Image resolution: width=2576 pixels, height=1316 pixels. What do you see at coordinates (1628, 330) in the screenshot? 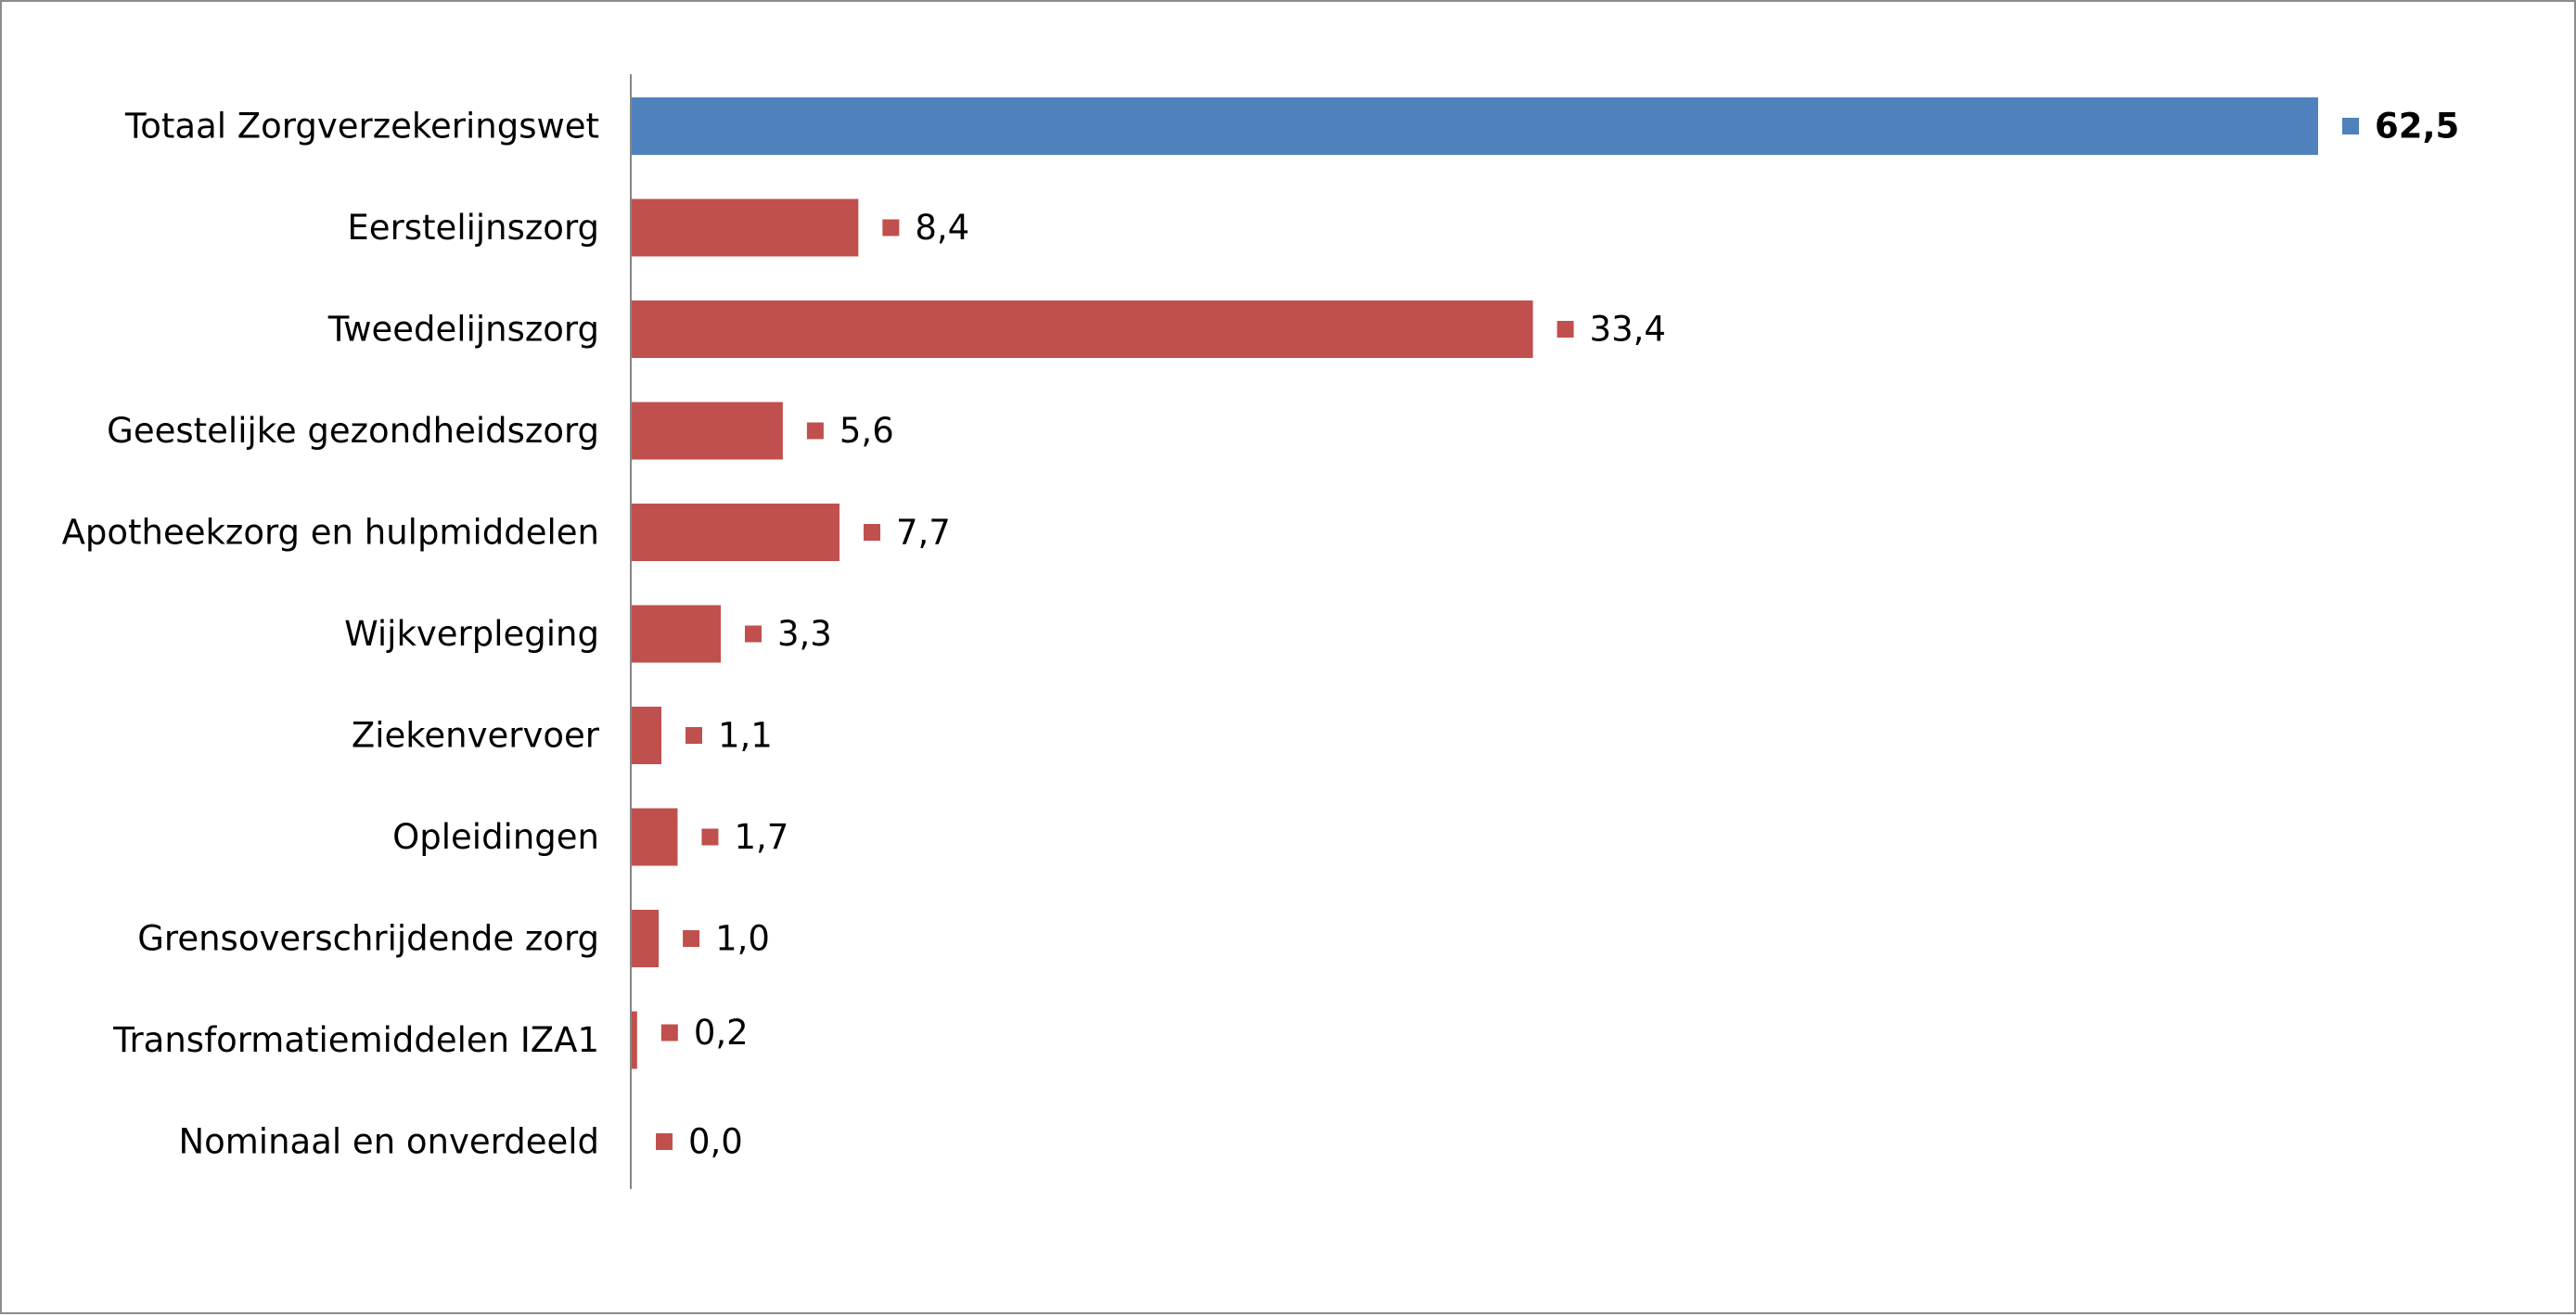
I see `value-label: 33,4` at bounding box center [1628, 330].